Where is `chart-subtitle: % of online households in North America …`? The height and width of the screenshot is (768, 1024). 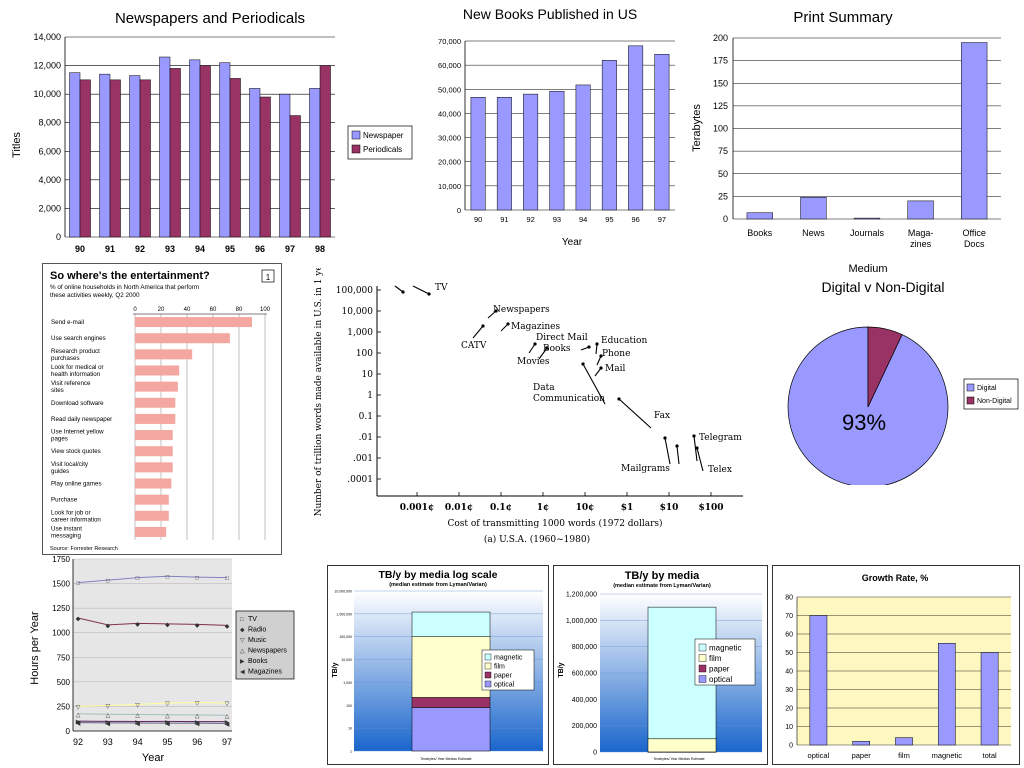 chart-subtitle: % of online households in North America … is located at coordinates (125, 291).